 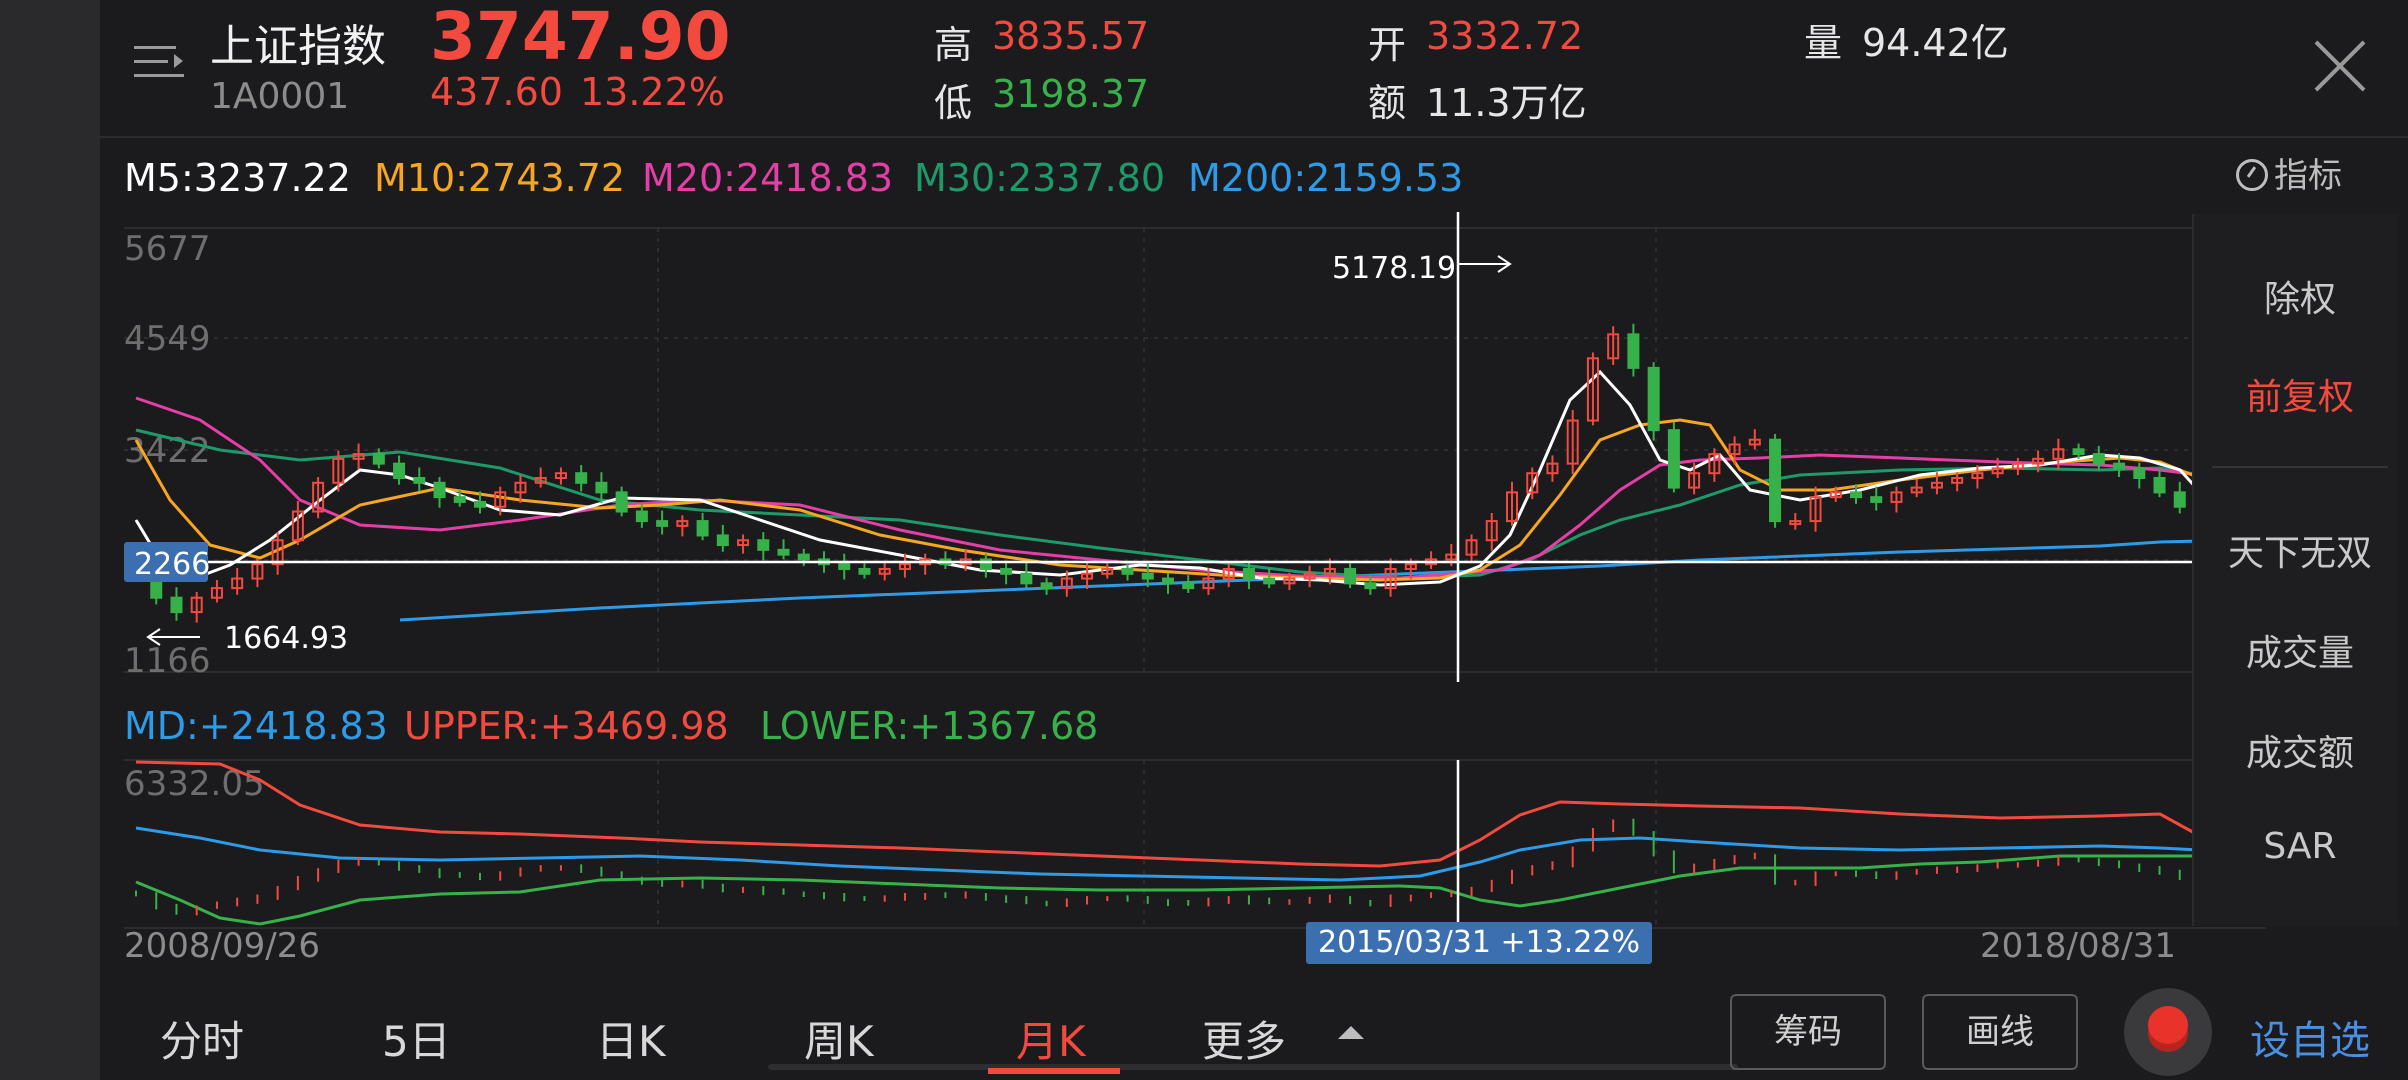 What do you see at coordinates (2289, 172) in the screenshot?
I see `indicator-button: 指标` at bounding box center [2289, 172].